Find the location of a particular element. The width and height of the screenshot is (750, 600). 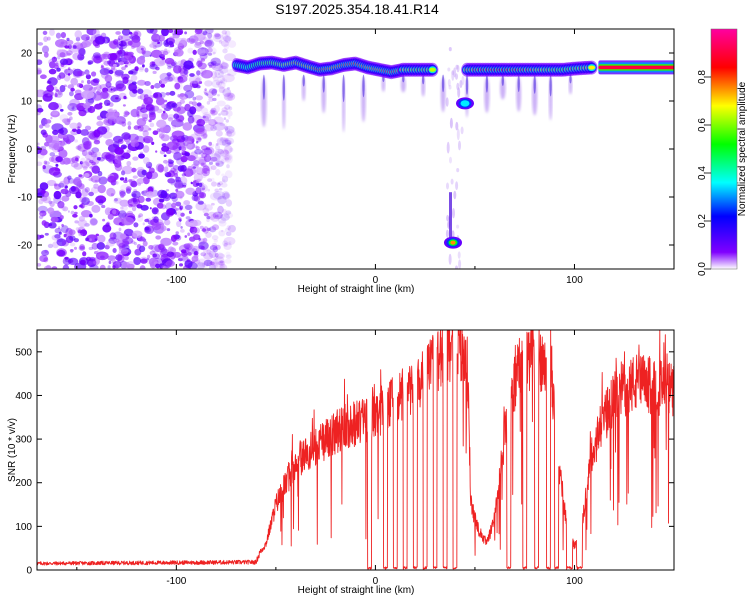

y-tick-label: 20 is located at coordinates (27, 54).